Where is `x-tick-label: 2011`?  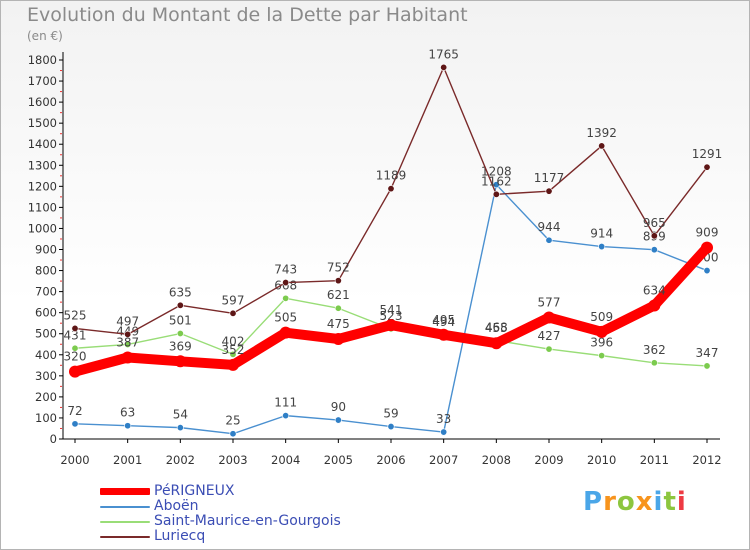 x-tick-label: 2011 is located at coordinates (654, 460).